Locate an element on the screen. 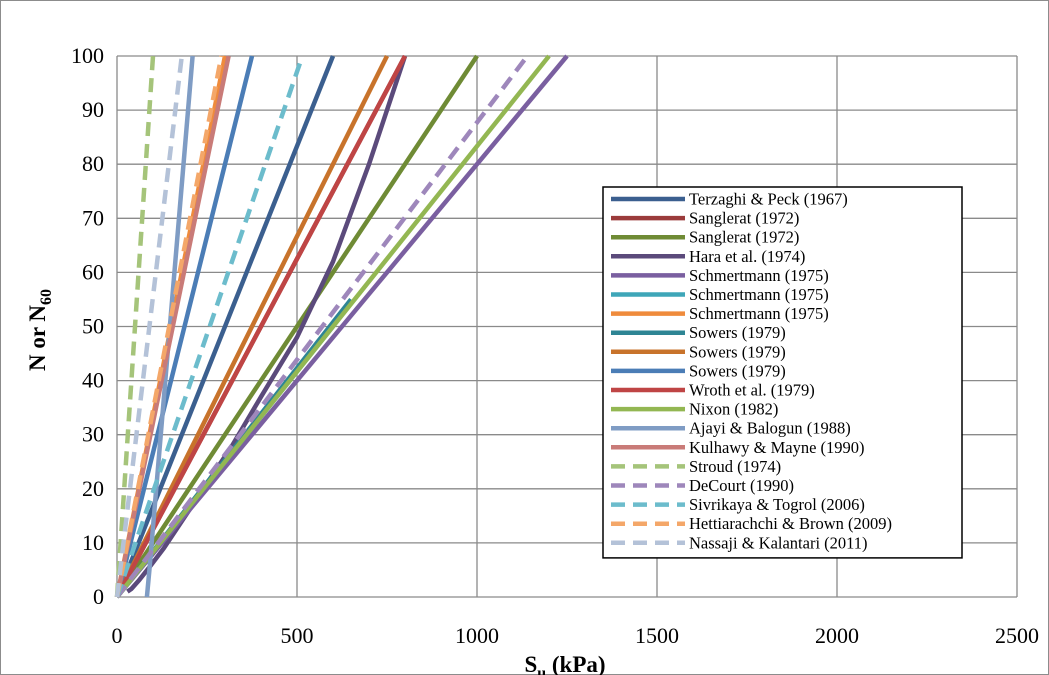 The height and width of the screenshot is (675, 1049). y-tick-label: 30 is located at coordinates (93, 434).